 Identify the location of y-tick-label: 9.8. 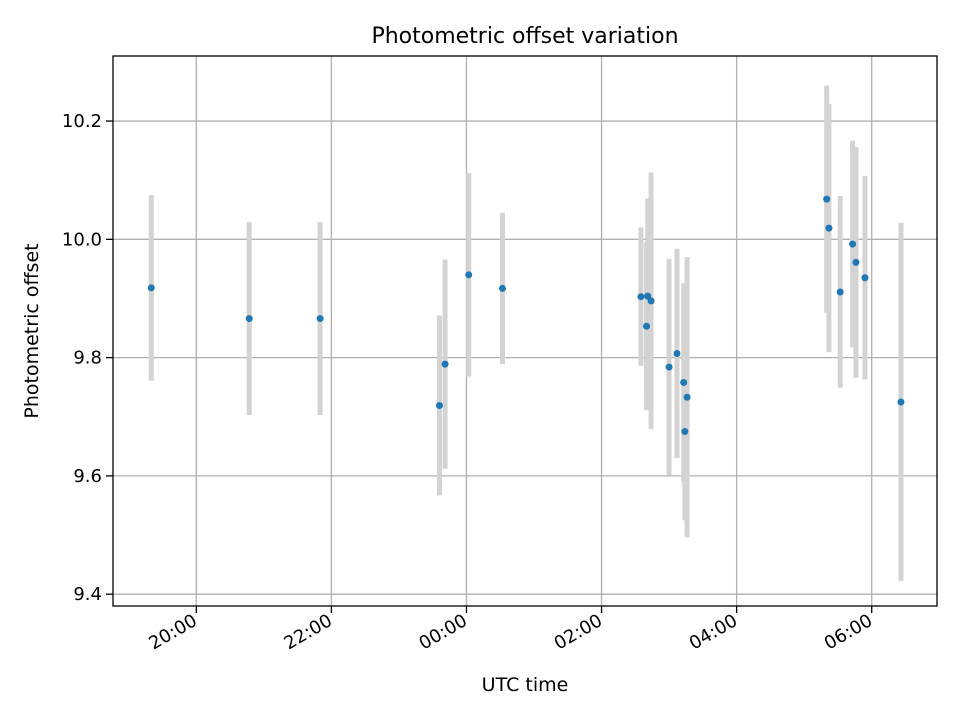
(87, 358).